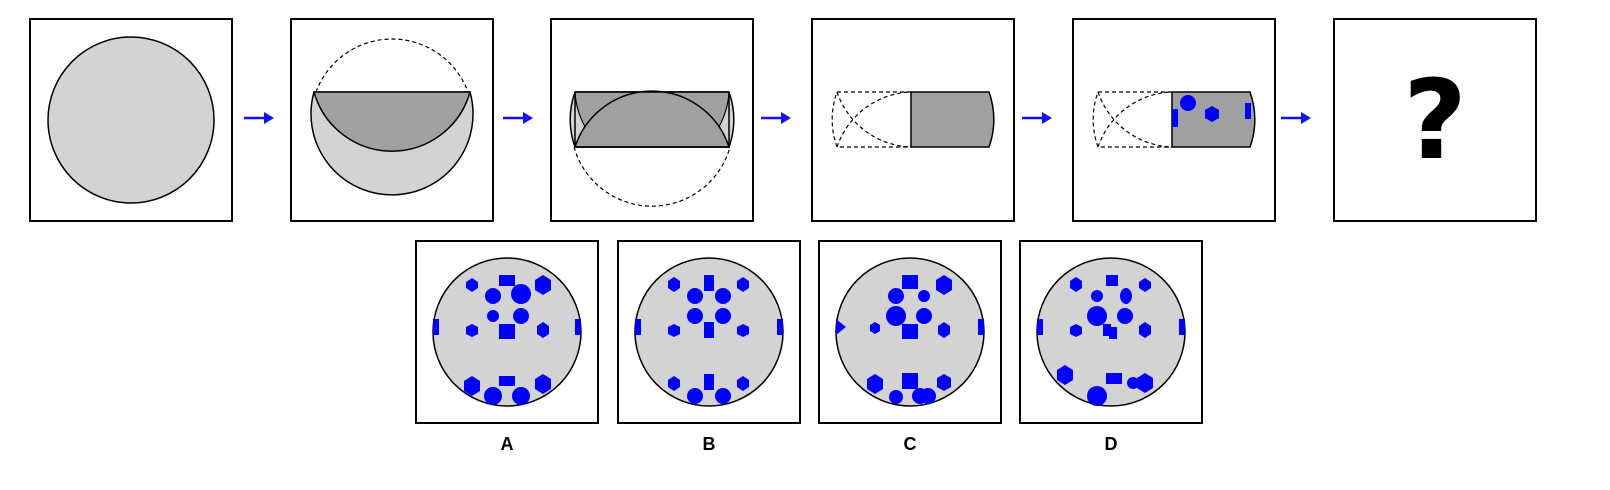 This screenshot has height=490, width=1610. What do you see at coordinates (1212, 114) in the screenshot?
I see `hexagon-hole` at bounding box center [1212, 114].